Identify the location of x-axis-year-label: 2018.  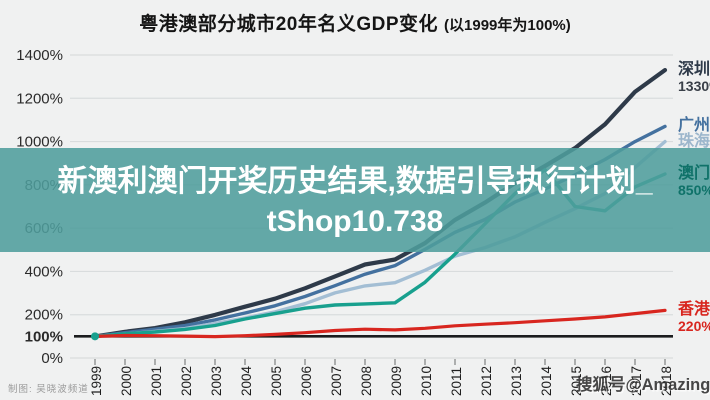
(666, 381).